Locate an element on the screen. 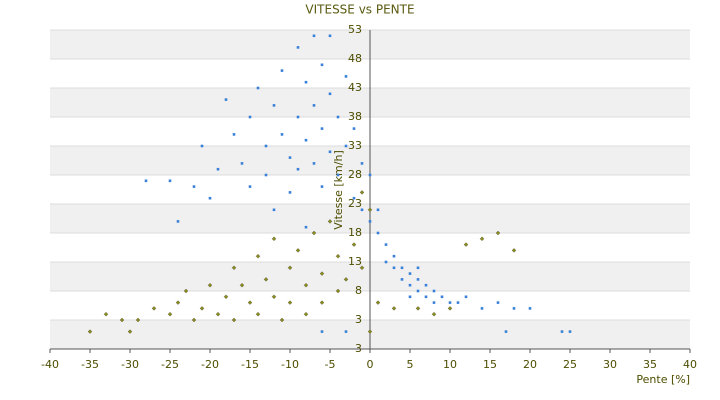  y-tick-label: 8 is located at coordinates (358, 290).